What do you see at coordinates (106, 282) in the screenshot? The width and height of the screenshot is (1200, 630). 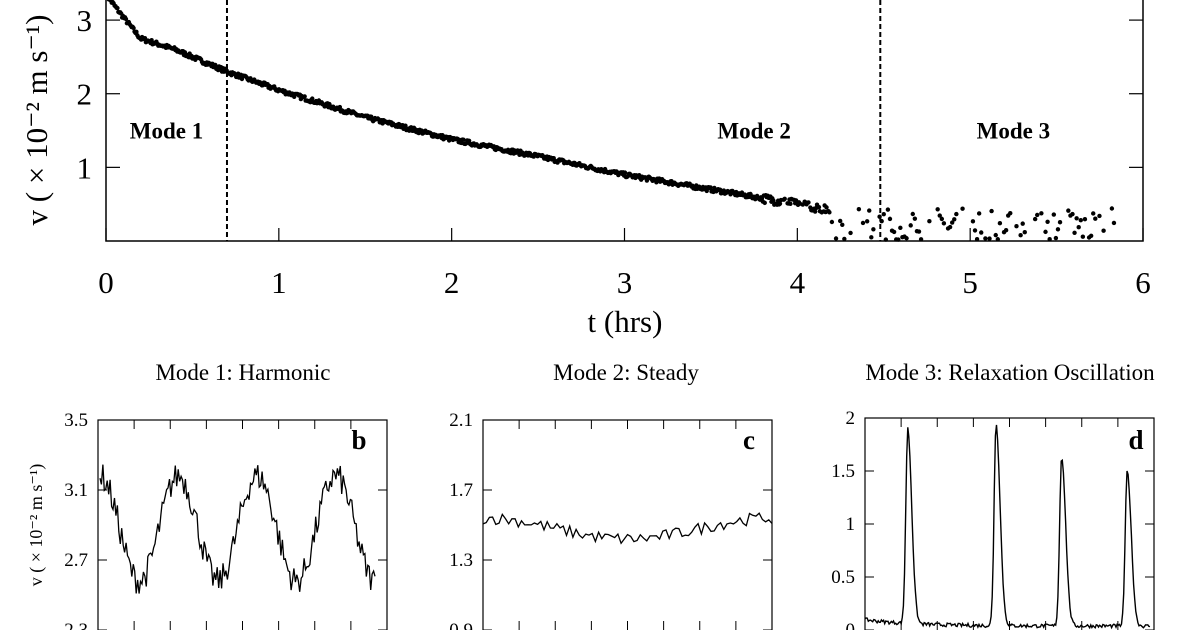 I see `main-x-tick-label: 0` at bounding box center [106, 282].